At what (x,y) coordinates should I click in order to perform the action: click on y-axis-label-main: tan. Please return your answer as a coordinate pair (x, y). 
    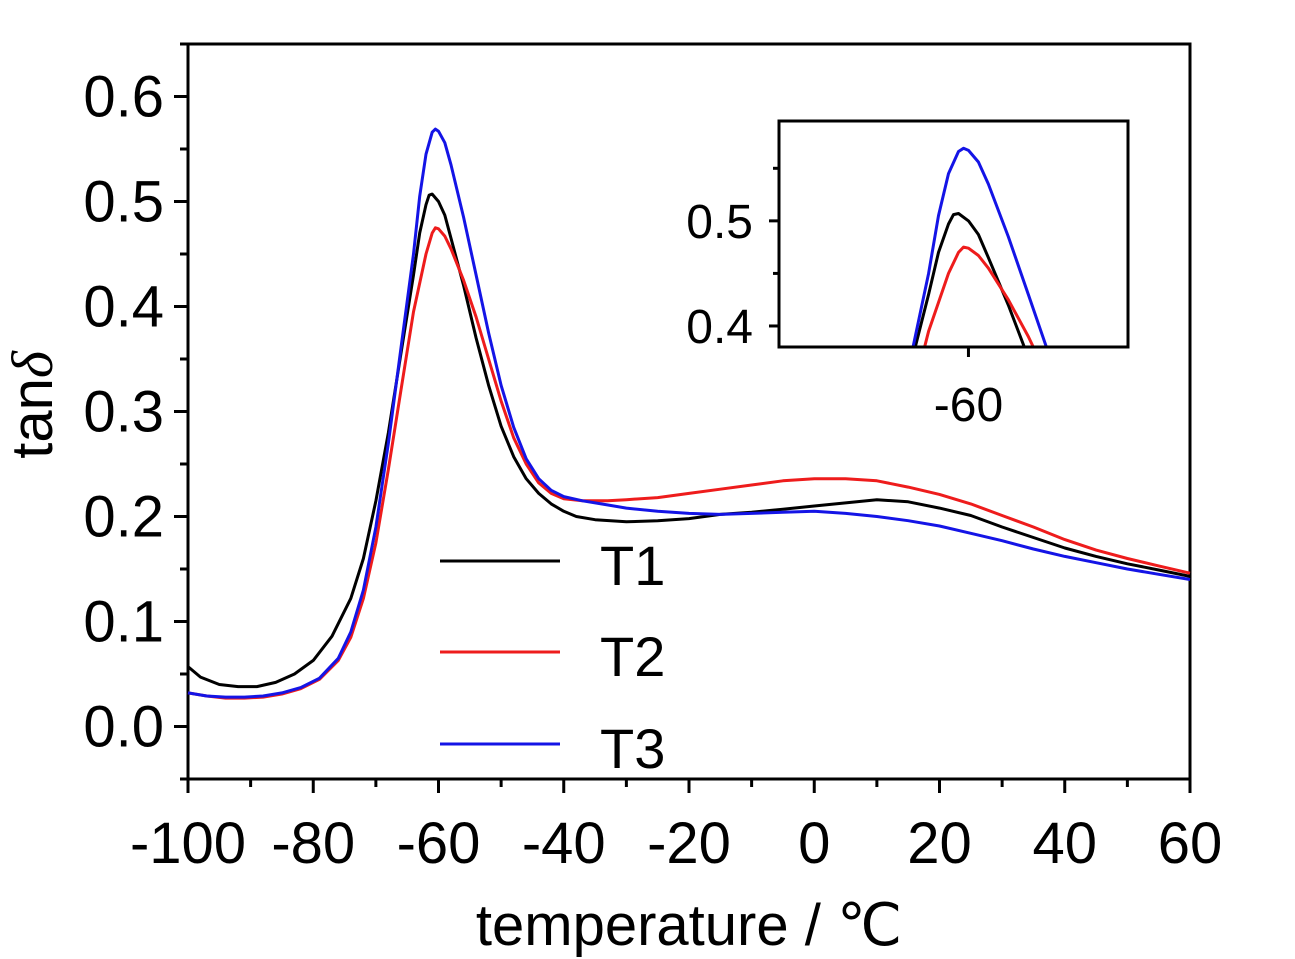
    Looking at the image, I should click on (32, 418).